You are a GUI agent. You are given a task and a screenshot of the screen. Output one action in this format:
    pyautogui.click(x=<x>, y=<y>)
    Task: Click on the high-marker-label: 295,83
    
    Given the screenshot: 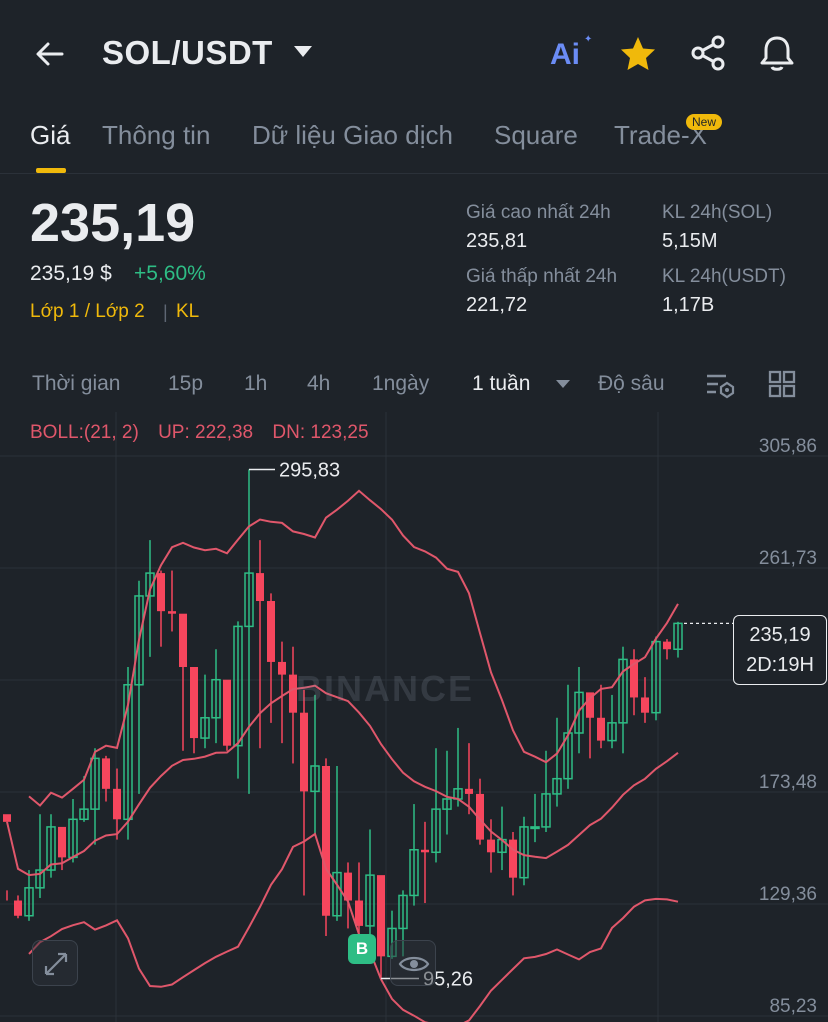 What is the action you would take?
    pyautogui.click(x=309, y=470)
    